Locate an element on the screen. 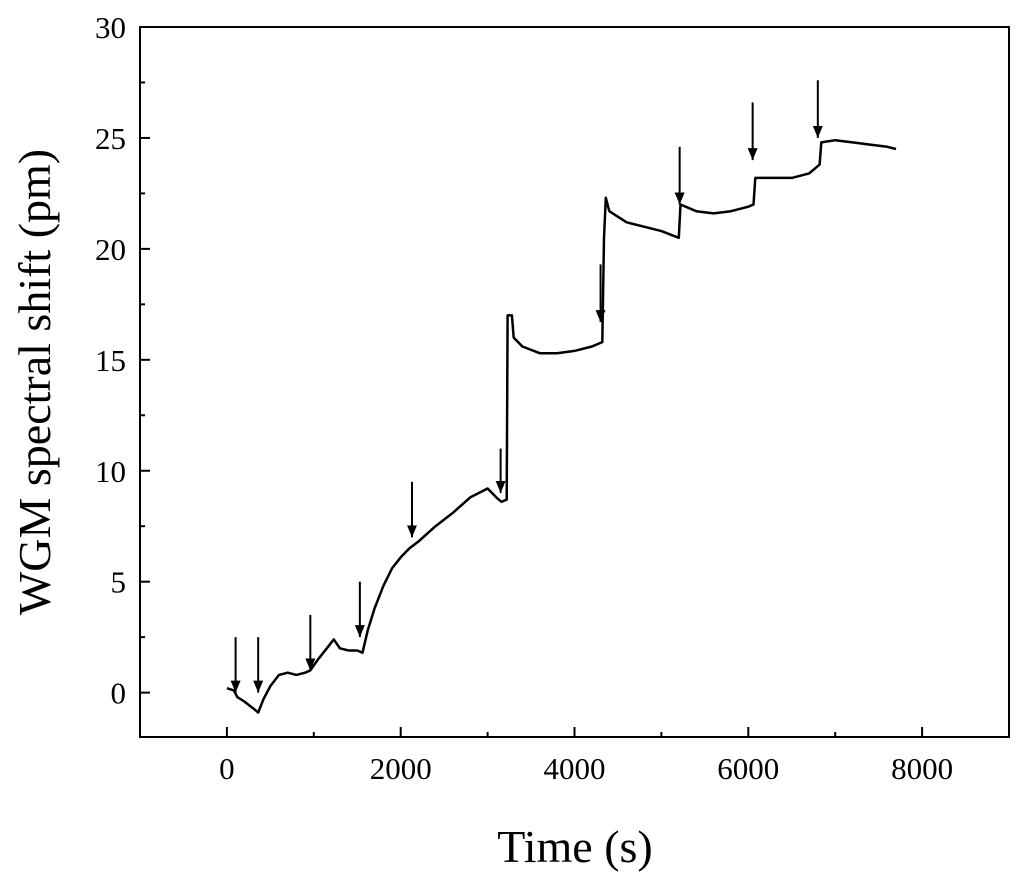 This screenshot has width=1024, height=884. y-tick-label: 30 is located at coordinates (110, 27).